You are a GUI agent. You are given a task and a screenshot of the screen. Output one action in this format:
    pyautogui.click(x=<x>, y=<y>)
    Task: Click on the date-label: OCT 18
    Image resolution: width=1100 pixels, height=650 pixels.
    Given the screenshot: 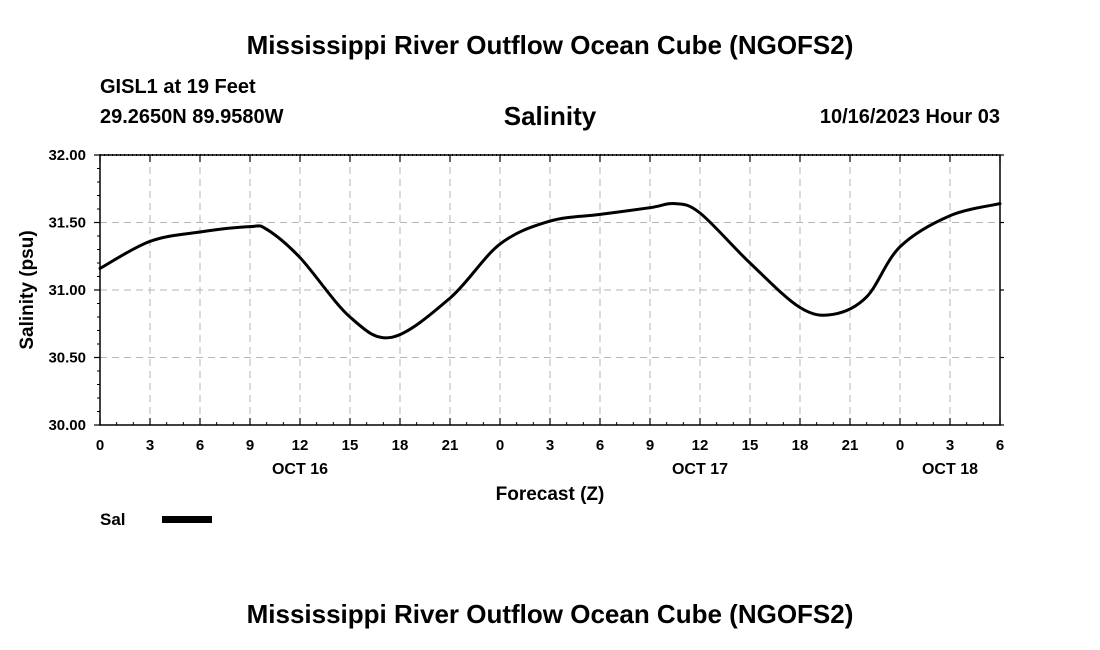 What is the action you would take?
    pyautogui.click(x=950, y=469)
    